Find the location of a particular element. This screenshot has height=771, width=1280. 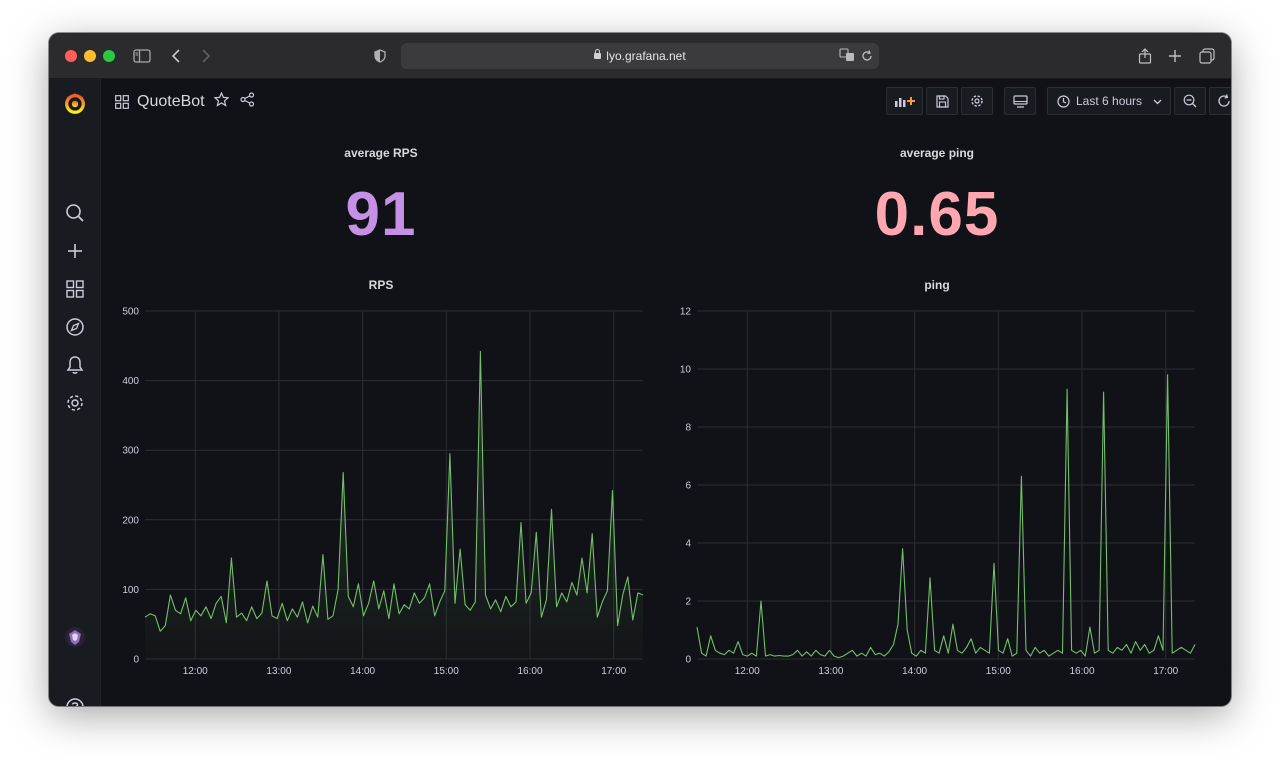

browser-toolbar: lyo.grafana.net is located at coordinates (640, 56).